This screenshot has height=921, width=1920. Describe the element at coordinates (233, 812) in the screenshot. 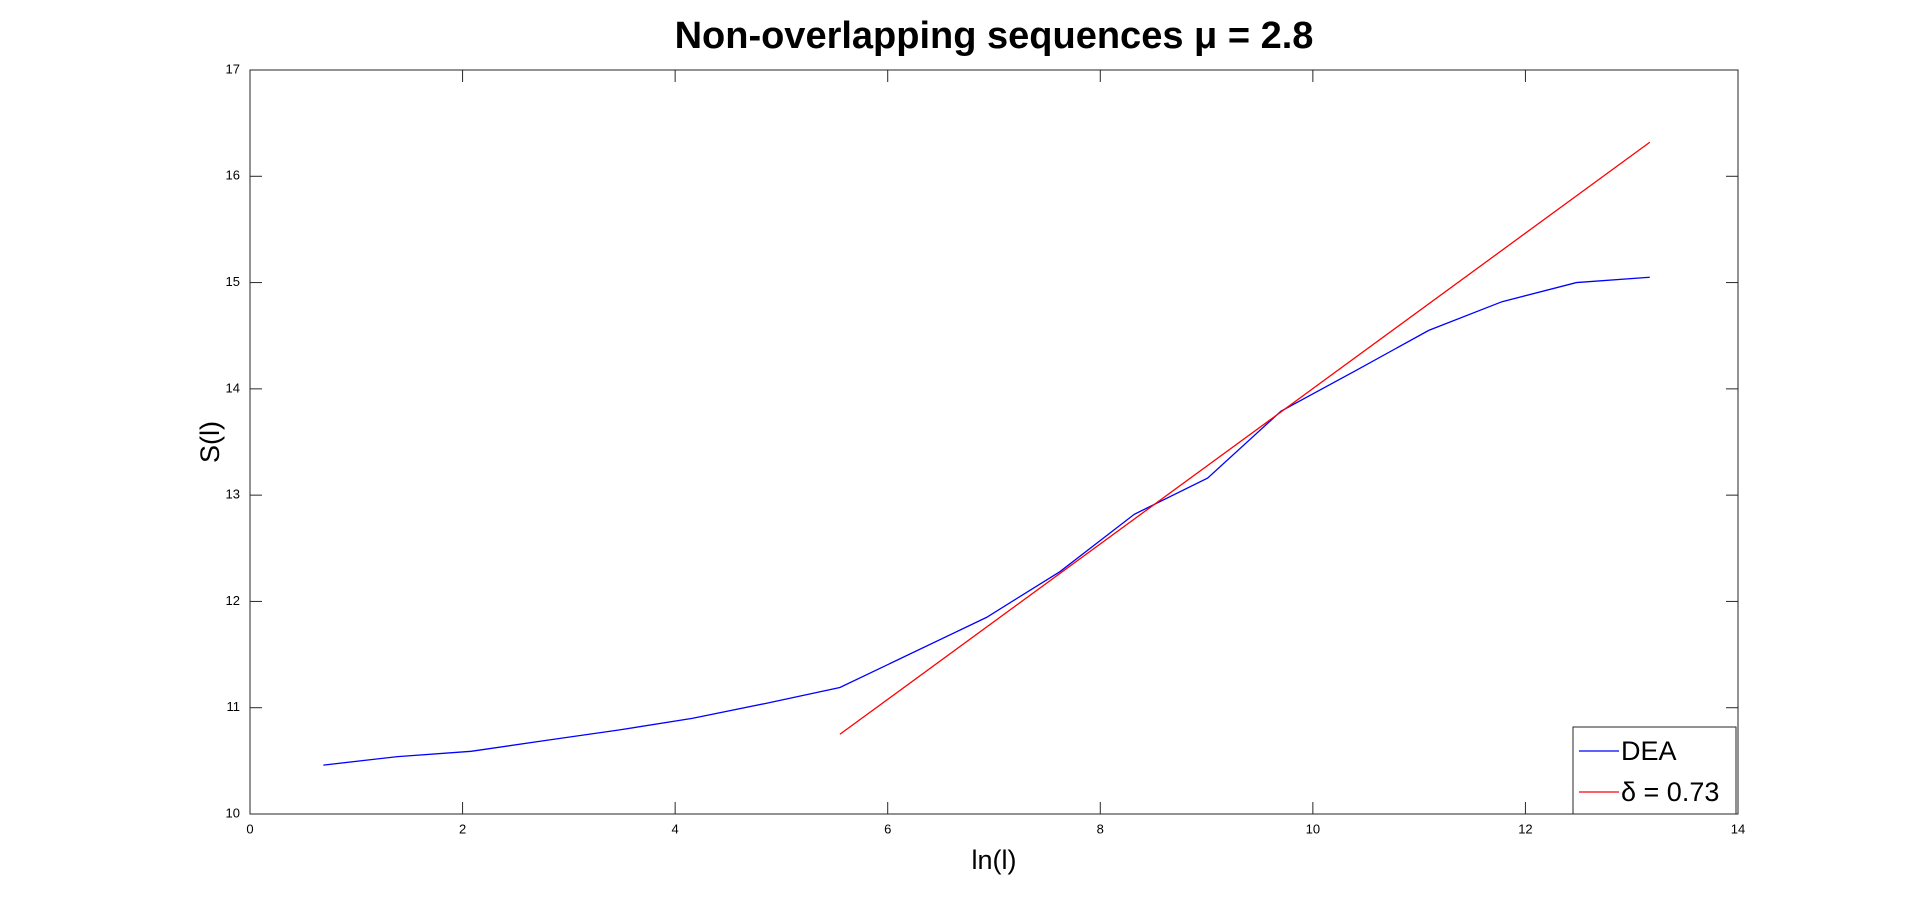

I see `y-tick-label: 10` at that location.